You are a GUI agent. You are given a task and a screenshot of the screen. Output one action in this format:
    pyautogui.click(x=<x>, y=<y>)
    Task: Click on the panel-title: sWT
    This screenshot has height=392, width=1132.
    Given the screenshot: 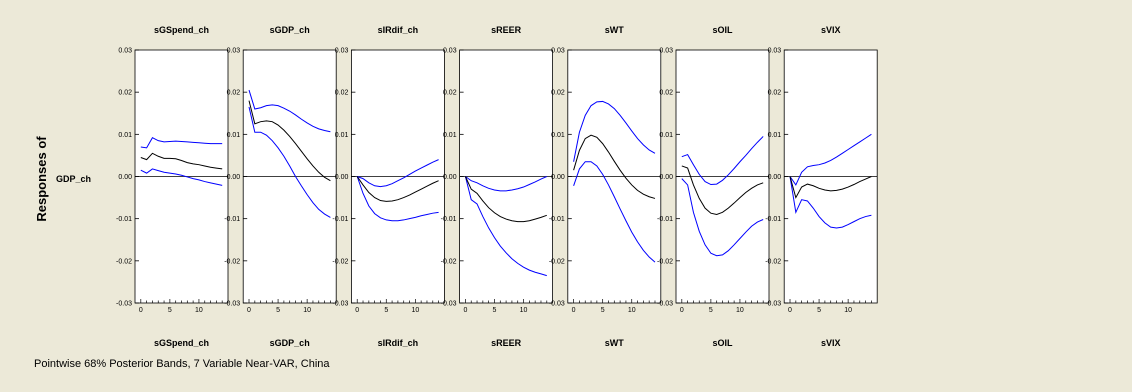 What is the action you would take?
    pyautogui.click(x=615, y=30)
    